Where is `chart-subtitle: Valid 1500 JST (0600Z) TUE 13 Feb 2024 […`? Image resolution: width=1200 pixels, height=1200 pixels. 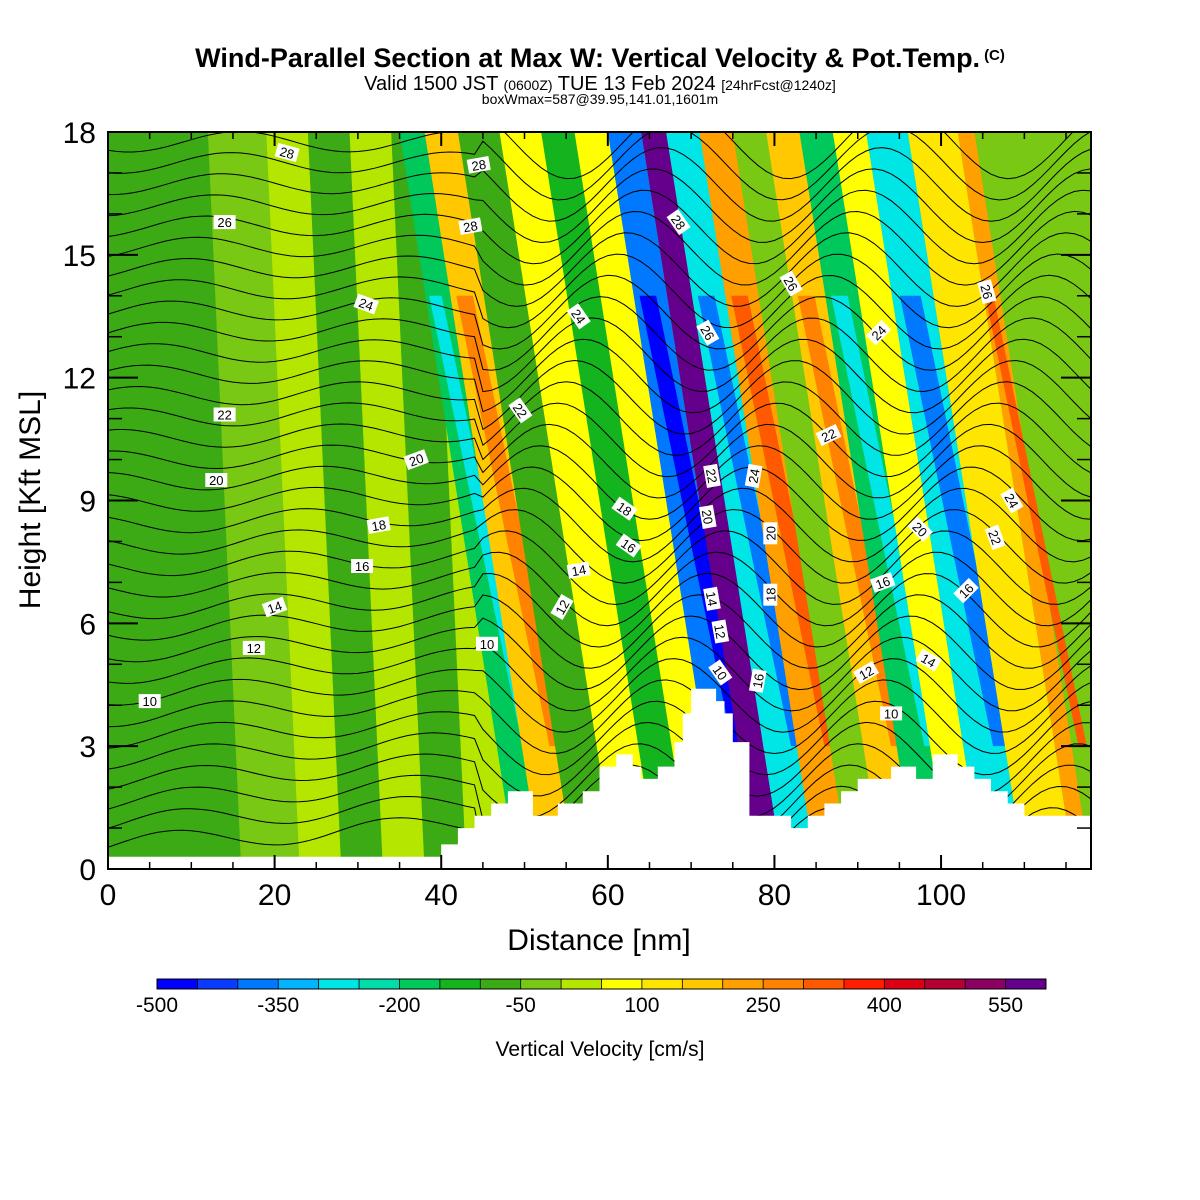 chart-subtitle: Valid 1500 JST (0600Z) TUE 13 Feb 2024 [… is located at coordinates (600, 84).